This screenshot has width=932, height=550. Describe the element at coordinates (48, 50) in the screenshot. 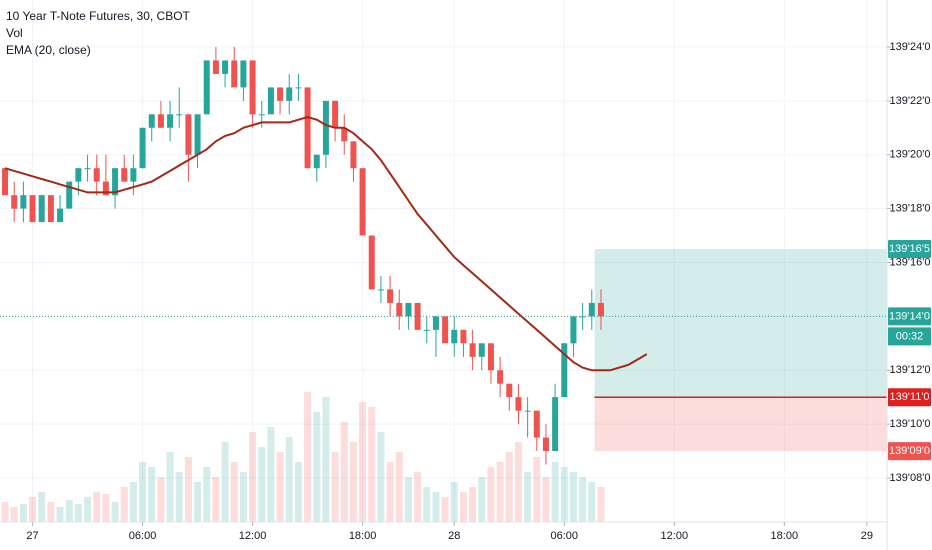

I see `ema-legend: EMA (20, close)` at that location.